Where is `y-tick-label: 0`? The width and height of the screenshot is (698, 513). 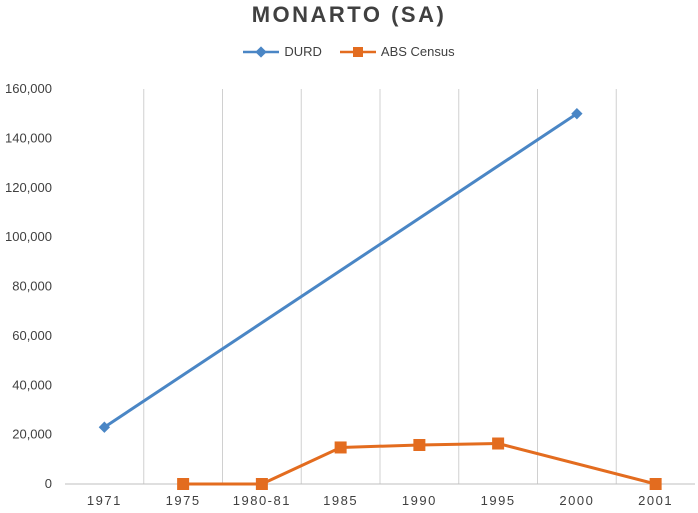 y-tick-label: 0 is located at coordinates (48, 483).